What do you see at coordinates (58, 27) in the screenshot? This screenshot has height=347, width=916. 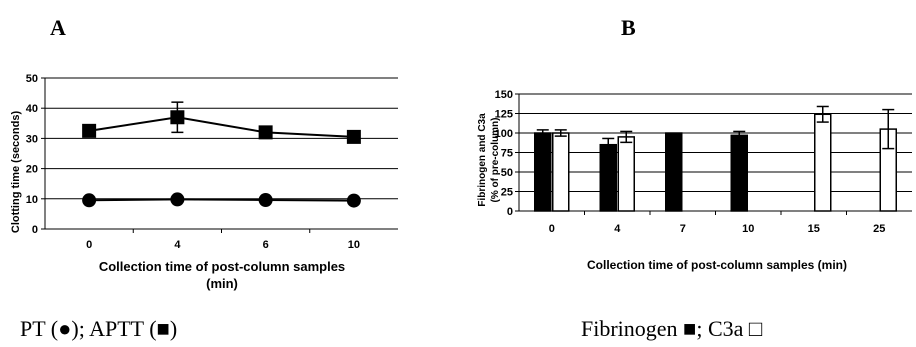 I see `panel-label-a: A` at bounding box center [58, 27].